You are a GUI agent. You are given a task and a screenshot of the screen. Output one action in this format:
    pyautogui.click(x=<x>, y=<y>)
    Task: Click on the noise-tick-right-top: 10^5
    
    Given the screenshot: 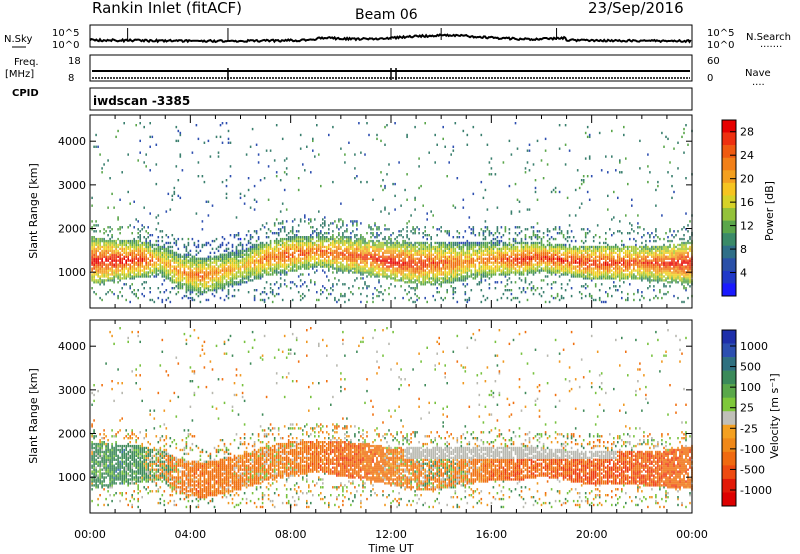 What is the action you would take?
    pyautogui.click(x=720, y=33)
    